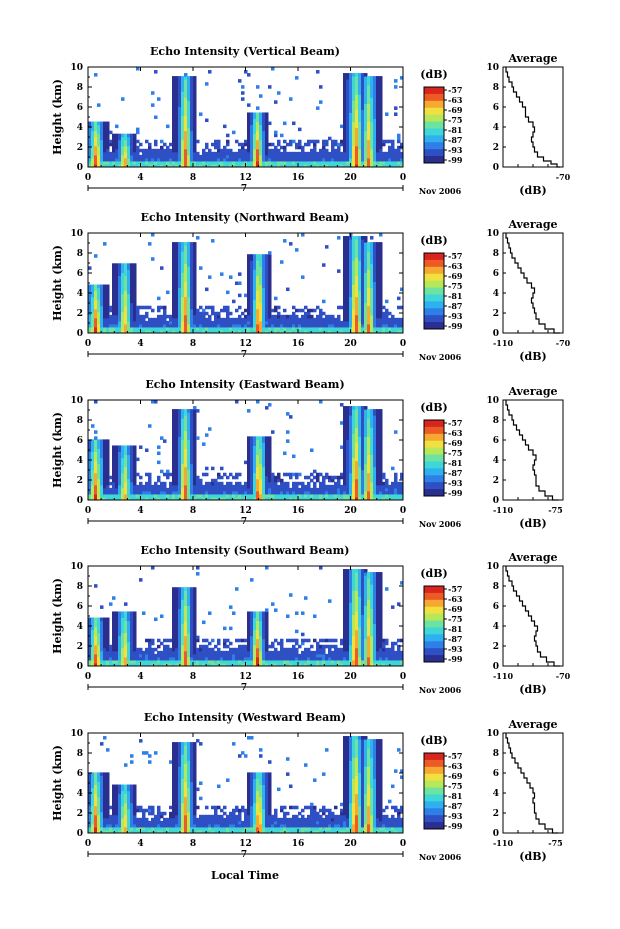 This screenshot has height=929, width=620. I want to click on average-title: Average, so click(532, 224).